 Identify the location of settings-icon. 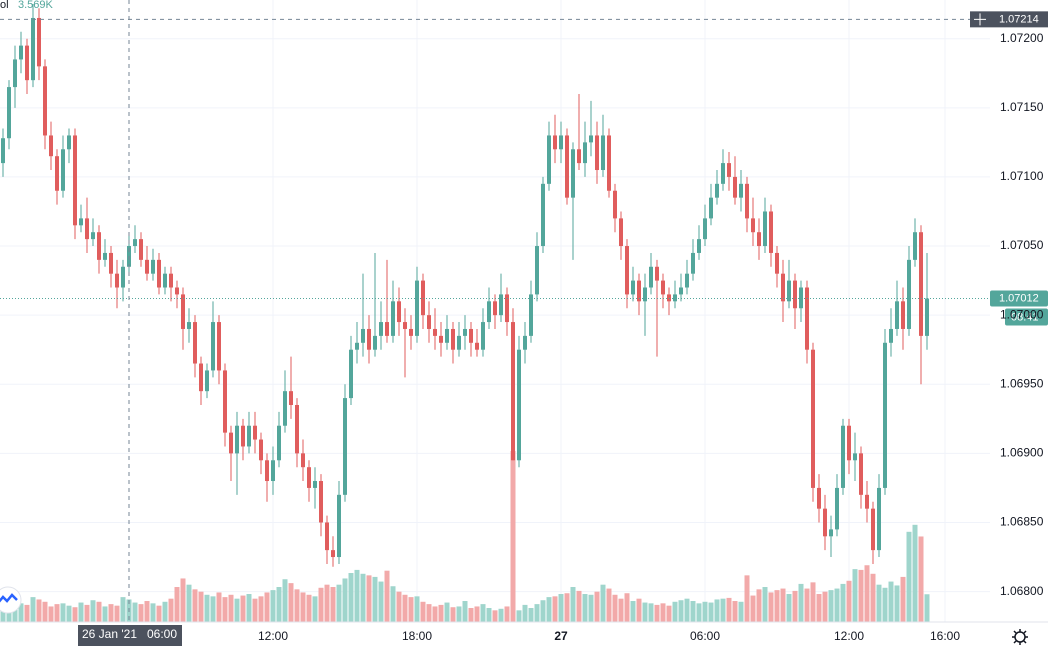
(1020, 637).